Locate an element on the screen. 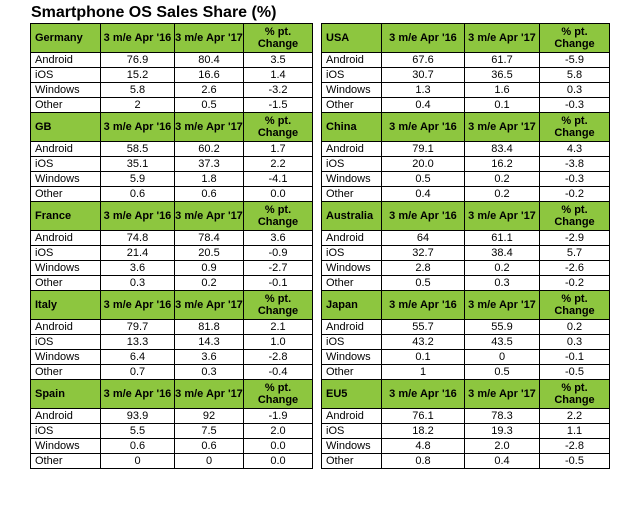 Image resolution: width=640 pixels, height=519 pixels. change-value: 0.0 is located at coordinates (278, 461).